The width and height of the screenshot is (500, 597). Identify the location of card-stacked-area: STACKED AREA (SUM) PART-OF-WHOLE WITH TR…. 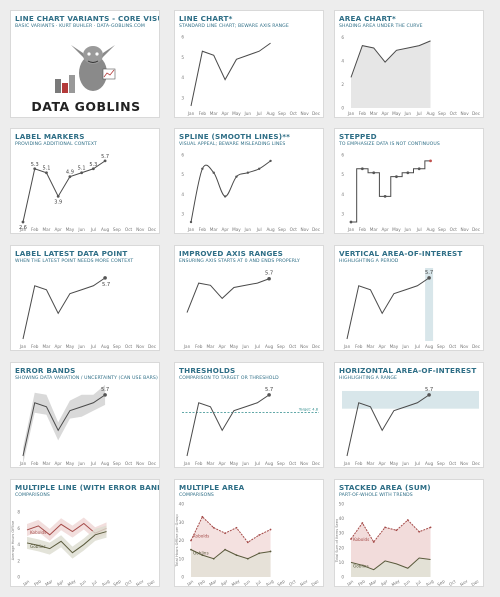
(409, 533).